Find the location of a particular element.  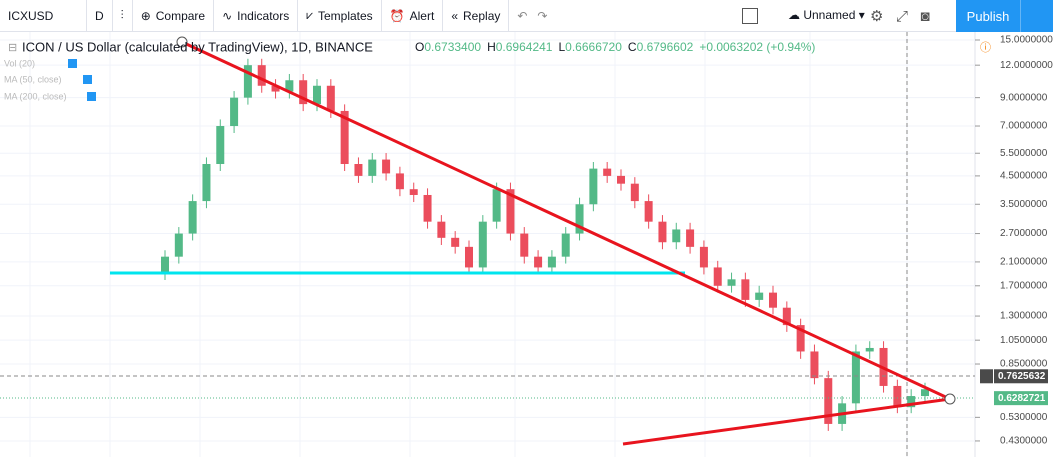

indicators-text: Indicators is located at coordinates (263, 15).